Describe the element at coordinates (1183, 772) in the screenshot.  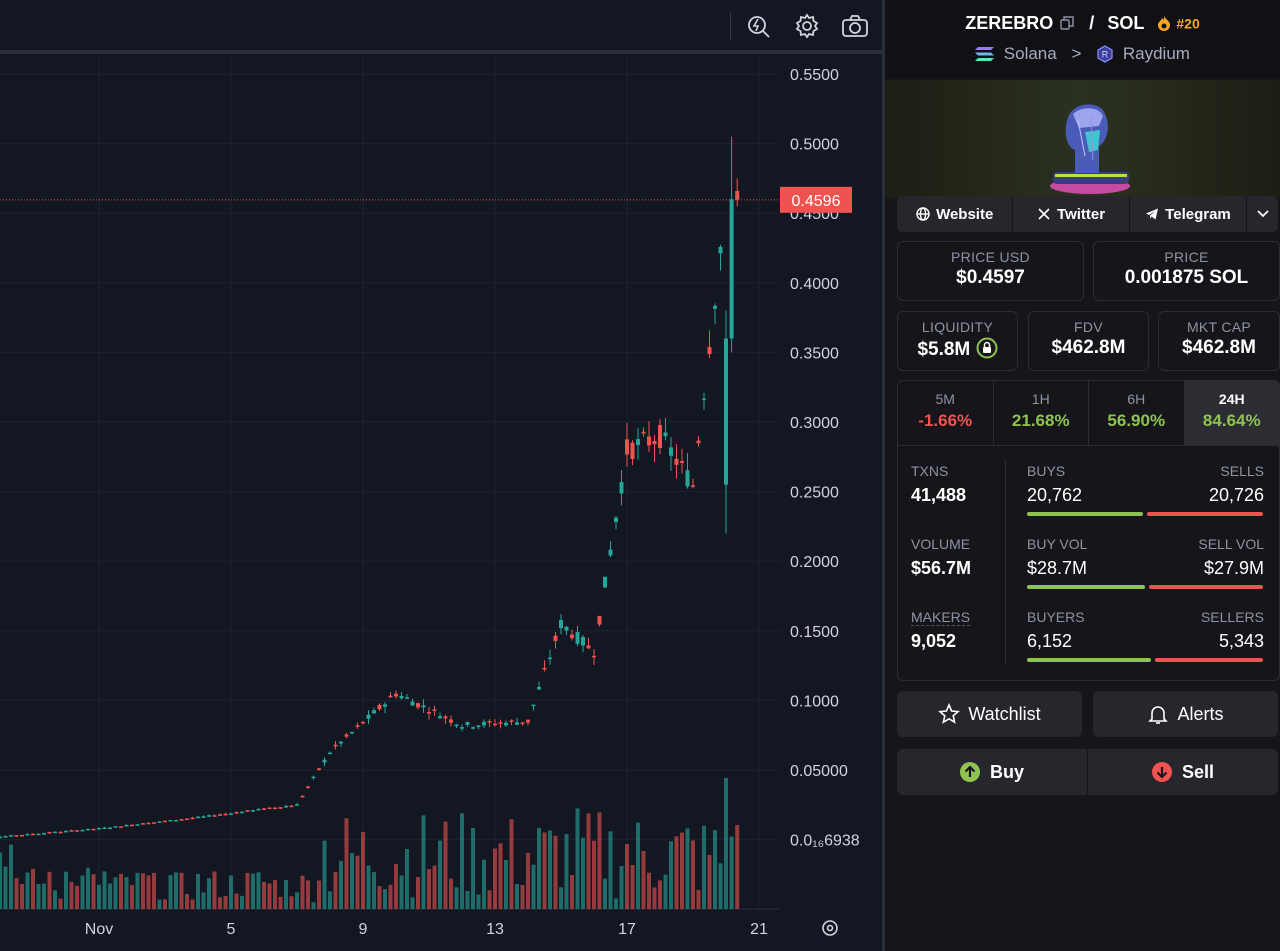
I see `sell-button: Sell` at that location.